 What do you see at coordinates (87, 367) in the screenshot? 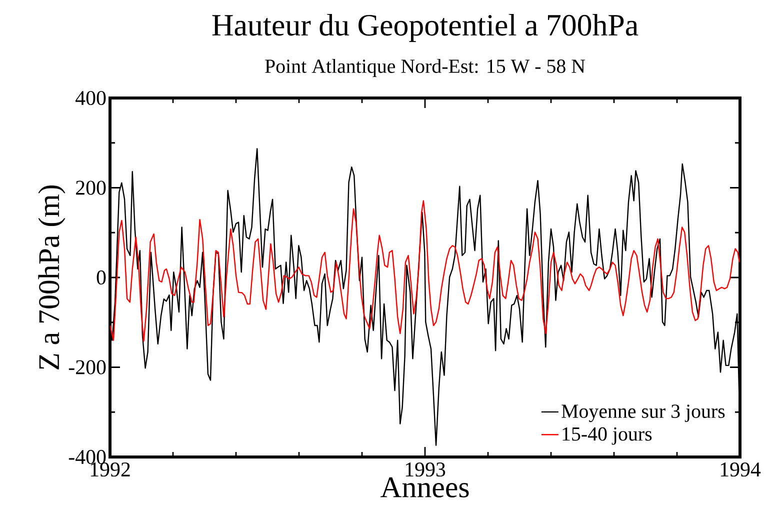
I see `y-tick-label: -200` at bounding box center [87, 367].